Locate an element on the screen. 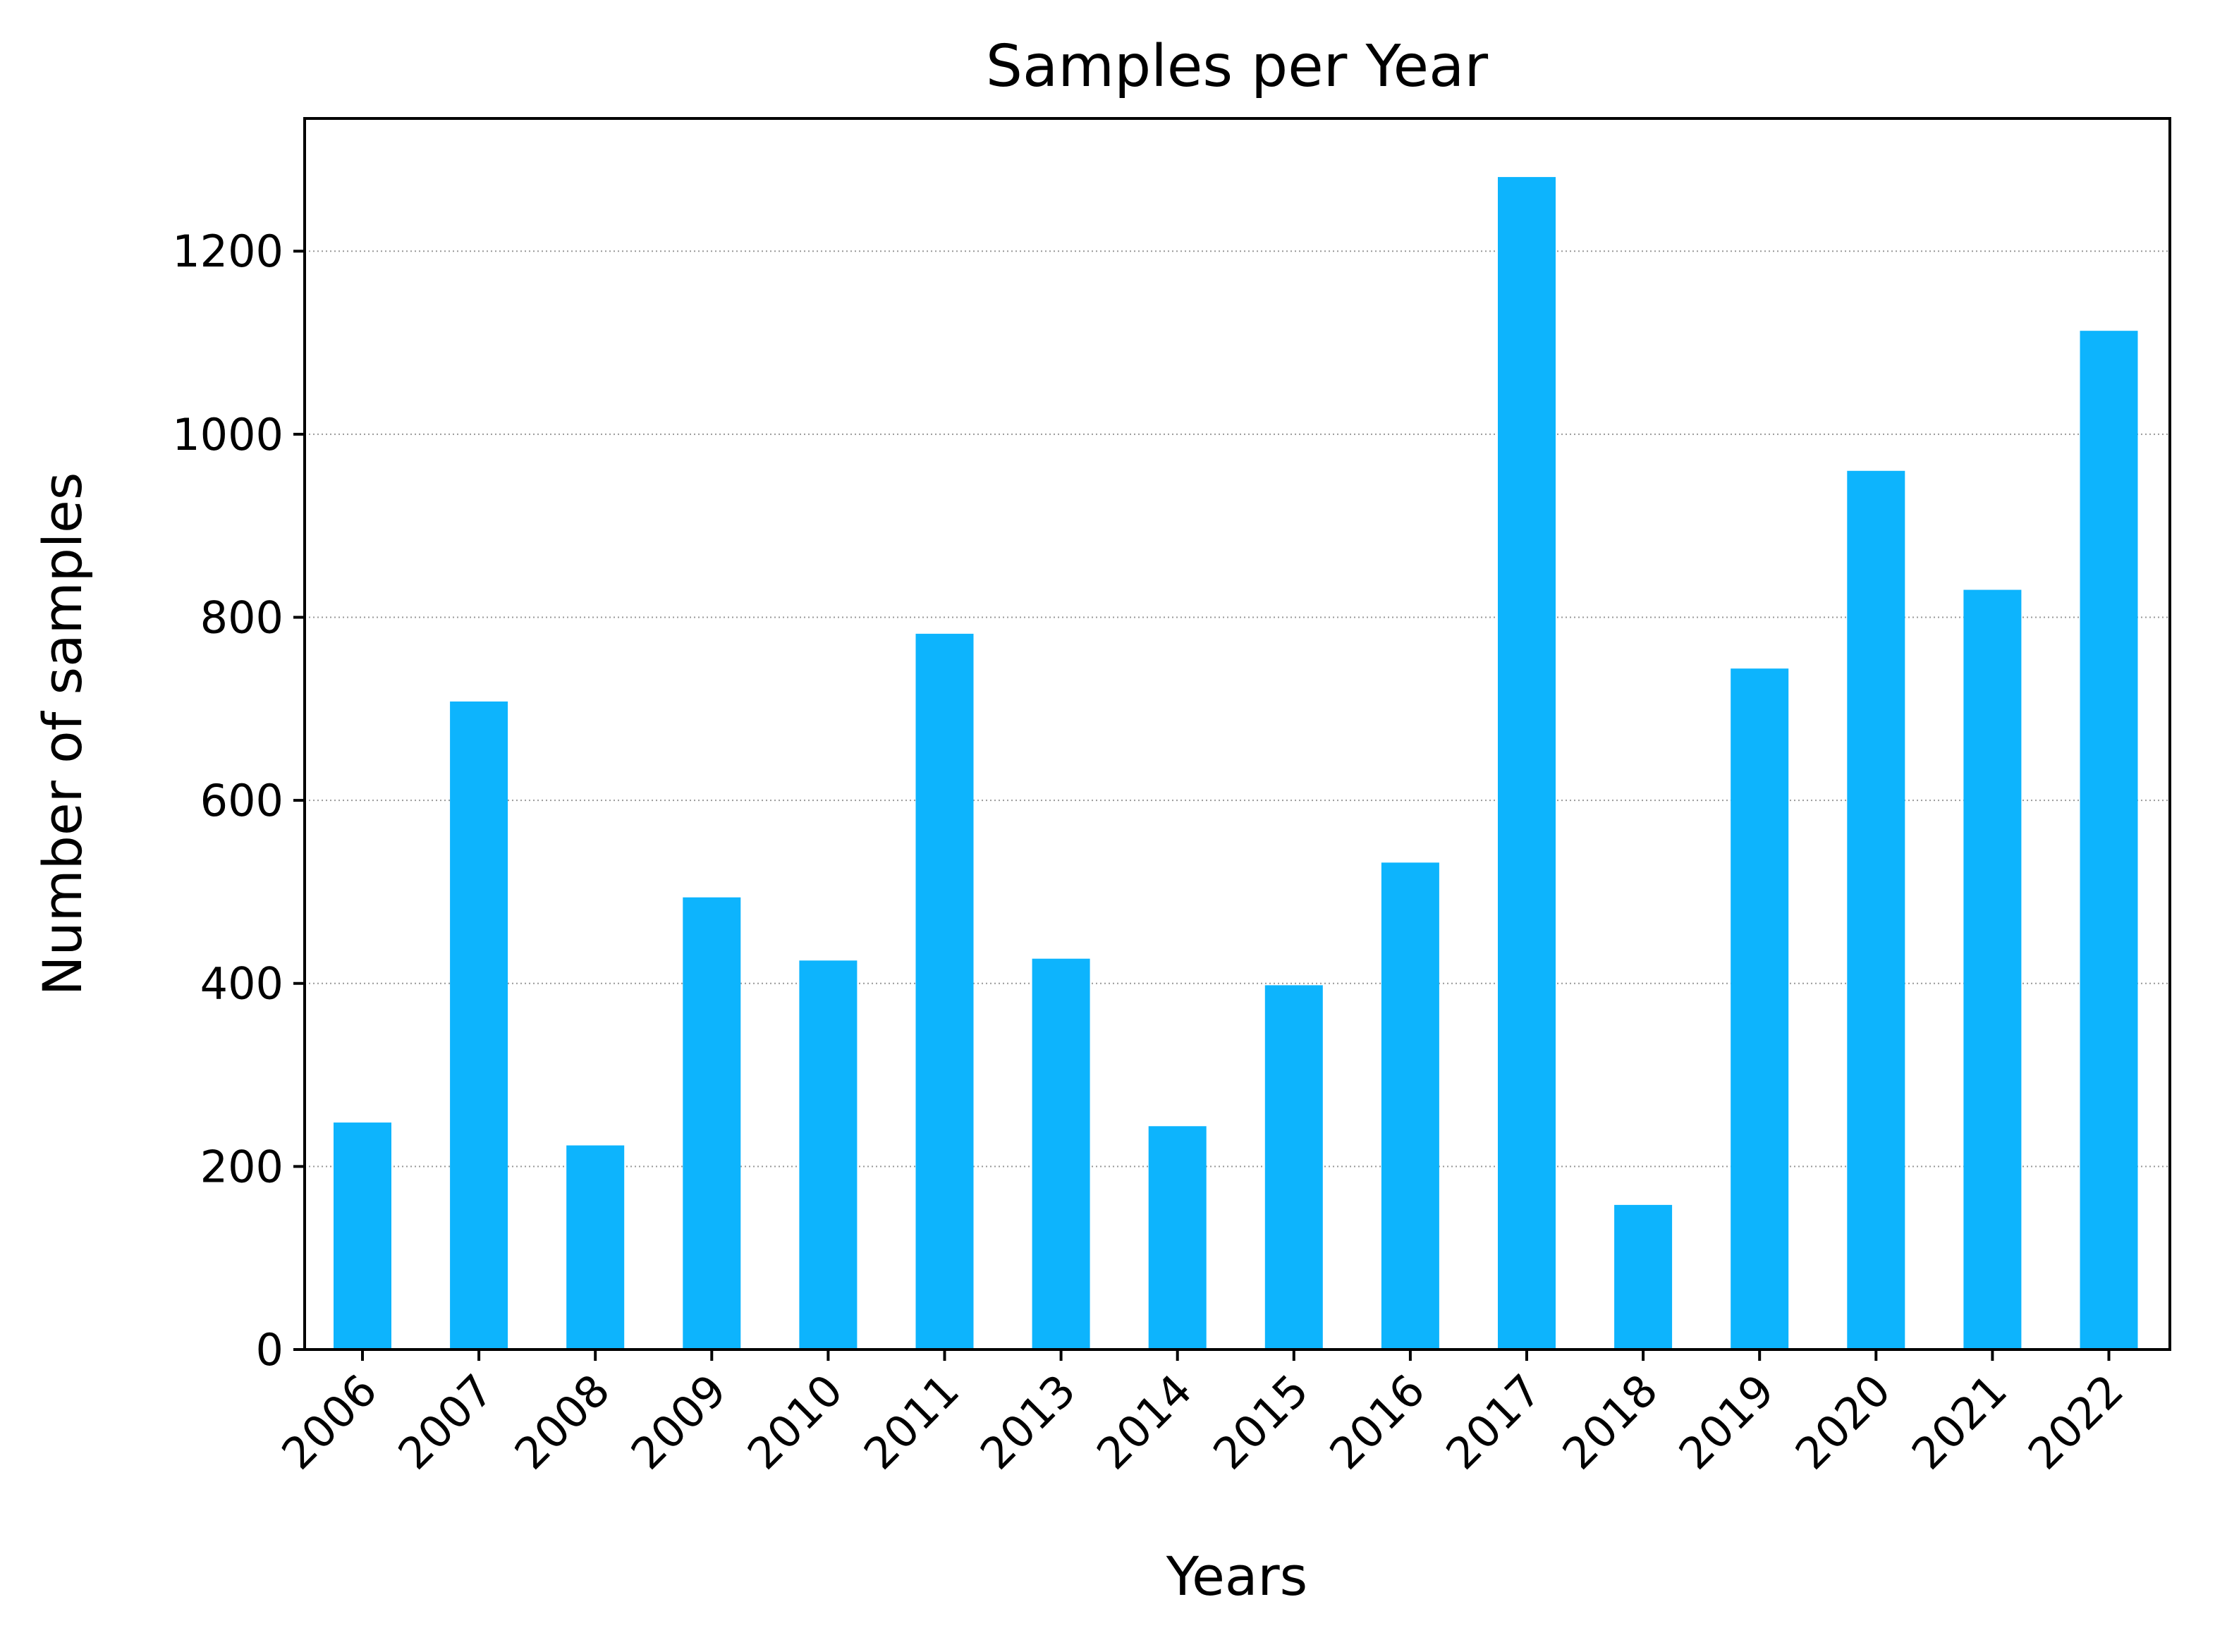 This screenshot has width=2215, height=1652. x-tick-label-2014: 2014 is located at coordinates (1144, 1422).